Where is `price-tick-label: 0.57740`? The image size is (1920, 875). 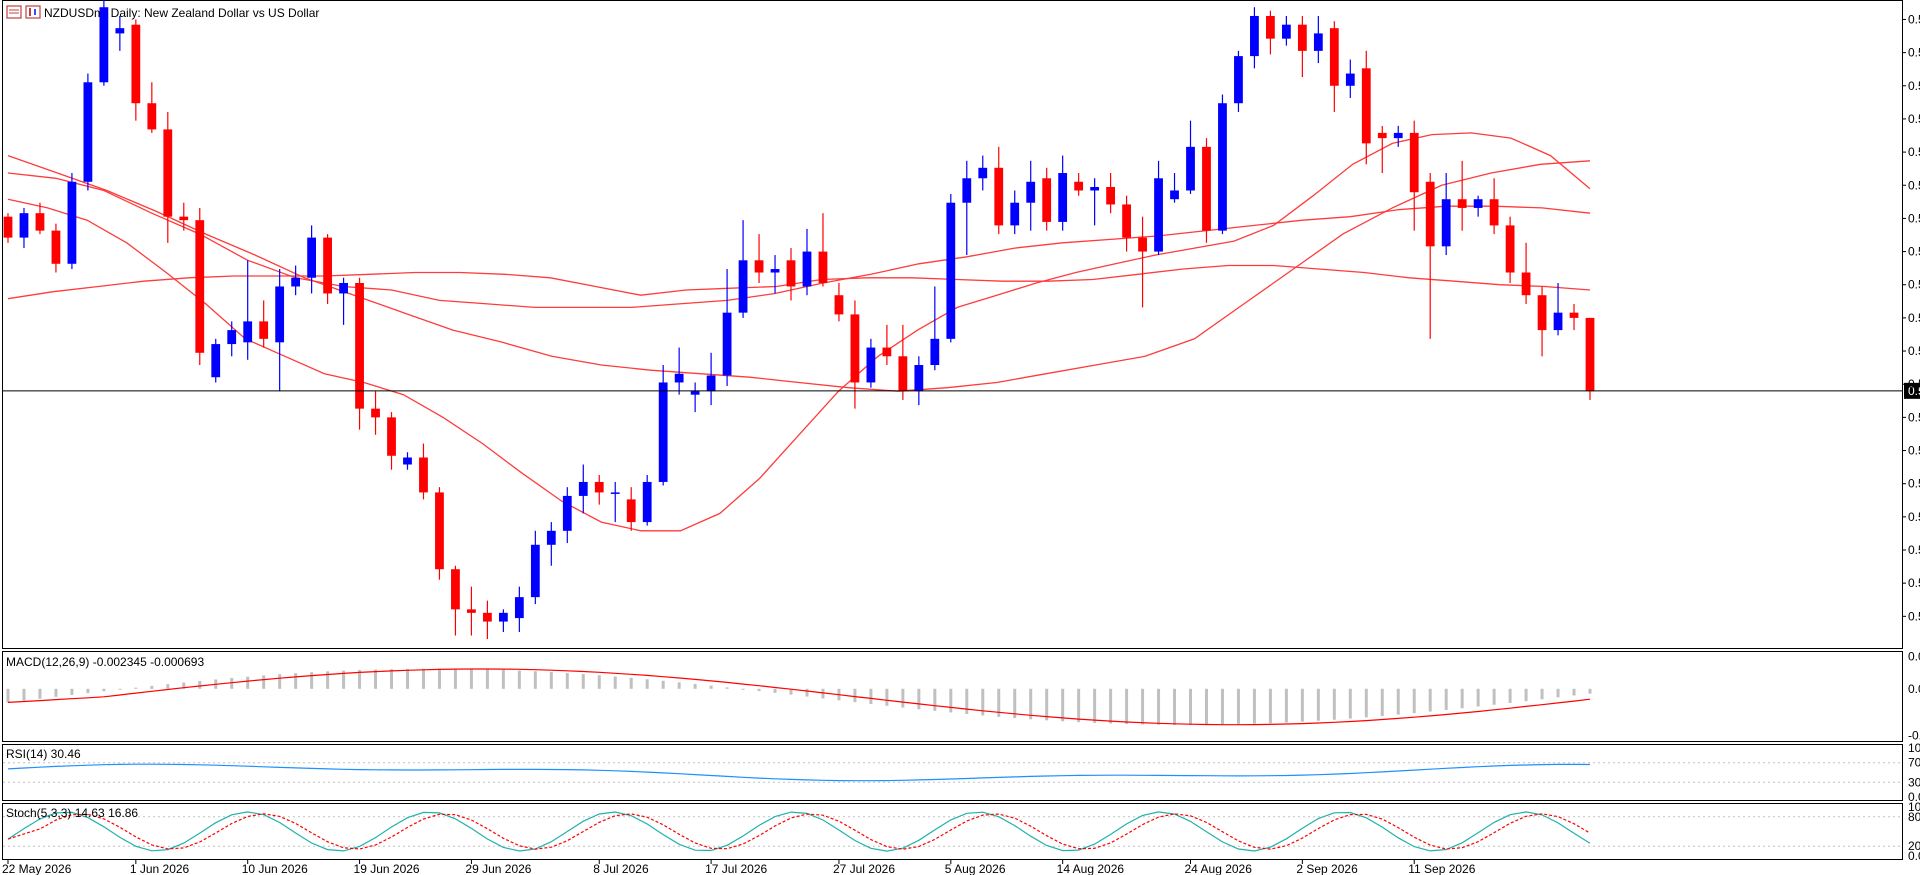
price-tick-label: 0.57740 is located at coordinates (1914, 384).